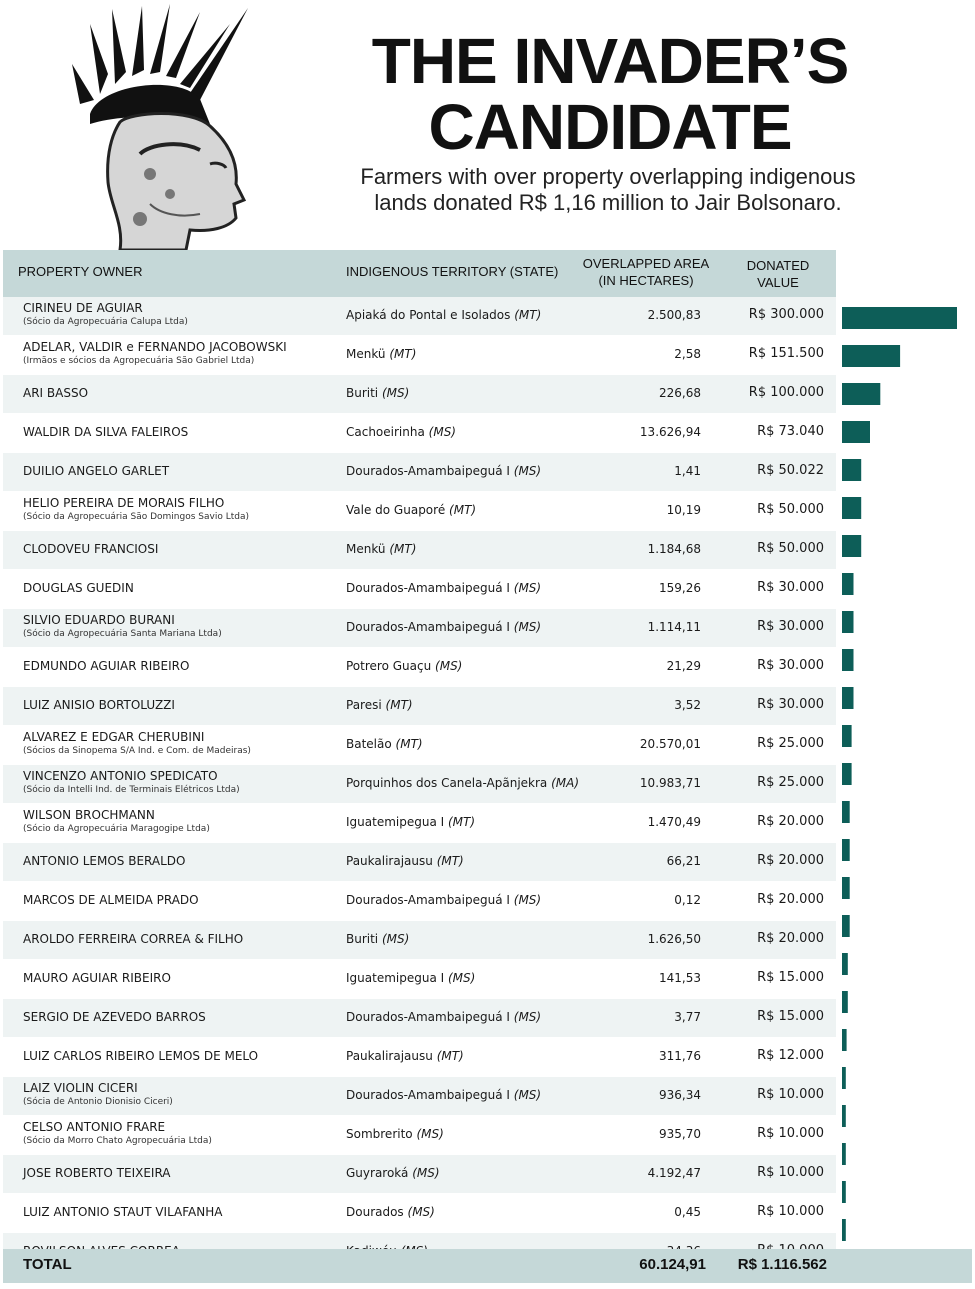 This screenshot has height=1289, width=975. I want to click on owner-name: ALVAREZ E EDGAR CHERUBINI, so click(114, 737).